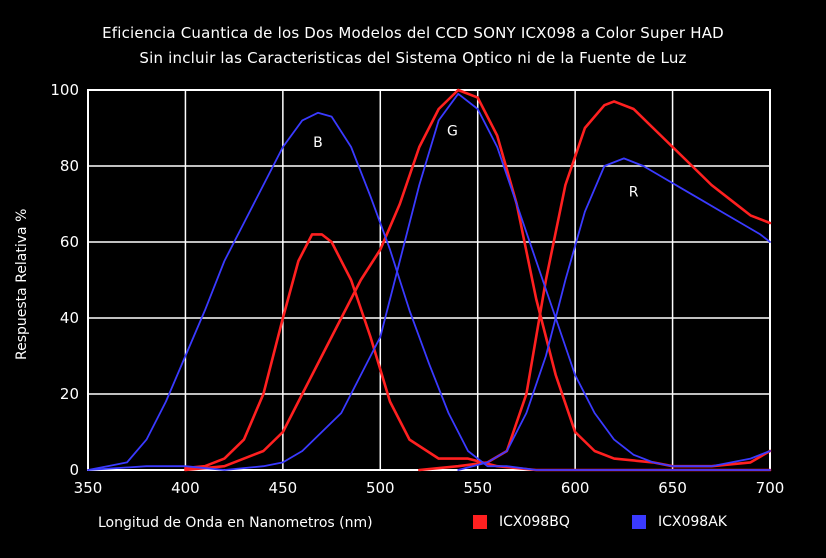  Describe the element at coordinates (22, 284) in the screenshot. I see `y-axis-label: Respuesta Relativa %` at that location.